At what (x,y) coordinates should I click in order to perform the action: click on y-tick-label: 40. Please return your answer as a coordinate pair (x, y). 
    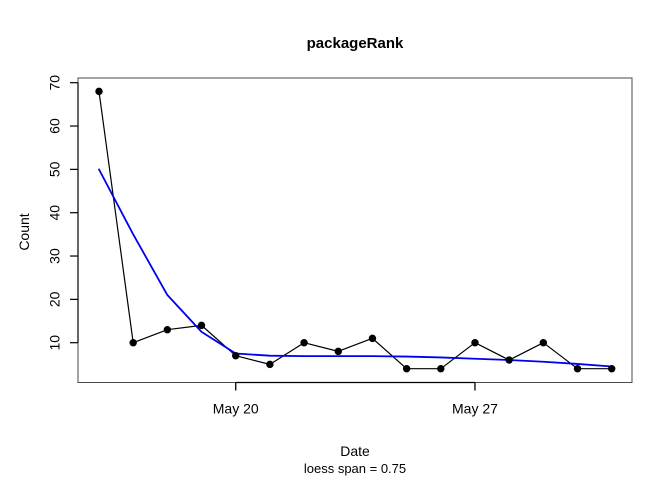
    Looking at the image, I should click on (55, 213).